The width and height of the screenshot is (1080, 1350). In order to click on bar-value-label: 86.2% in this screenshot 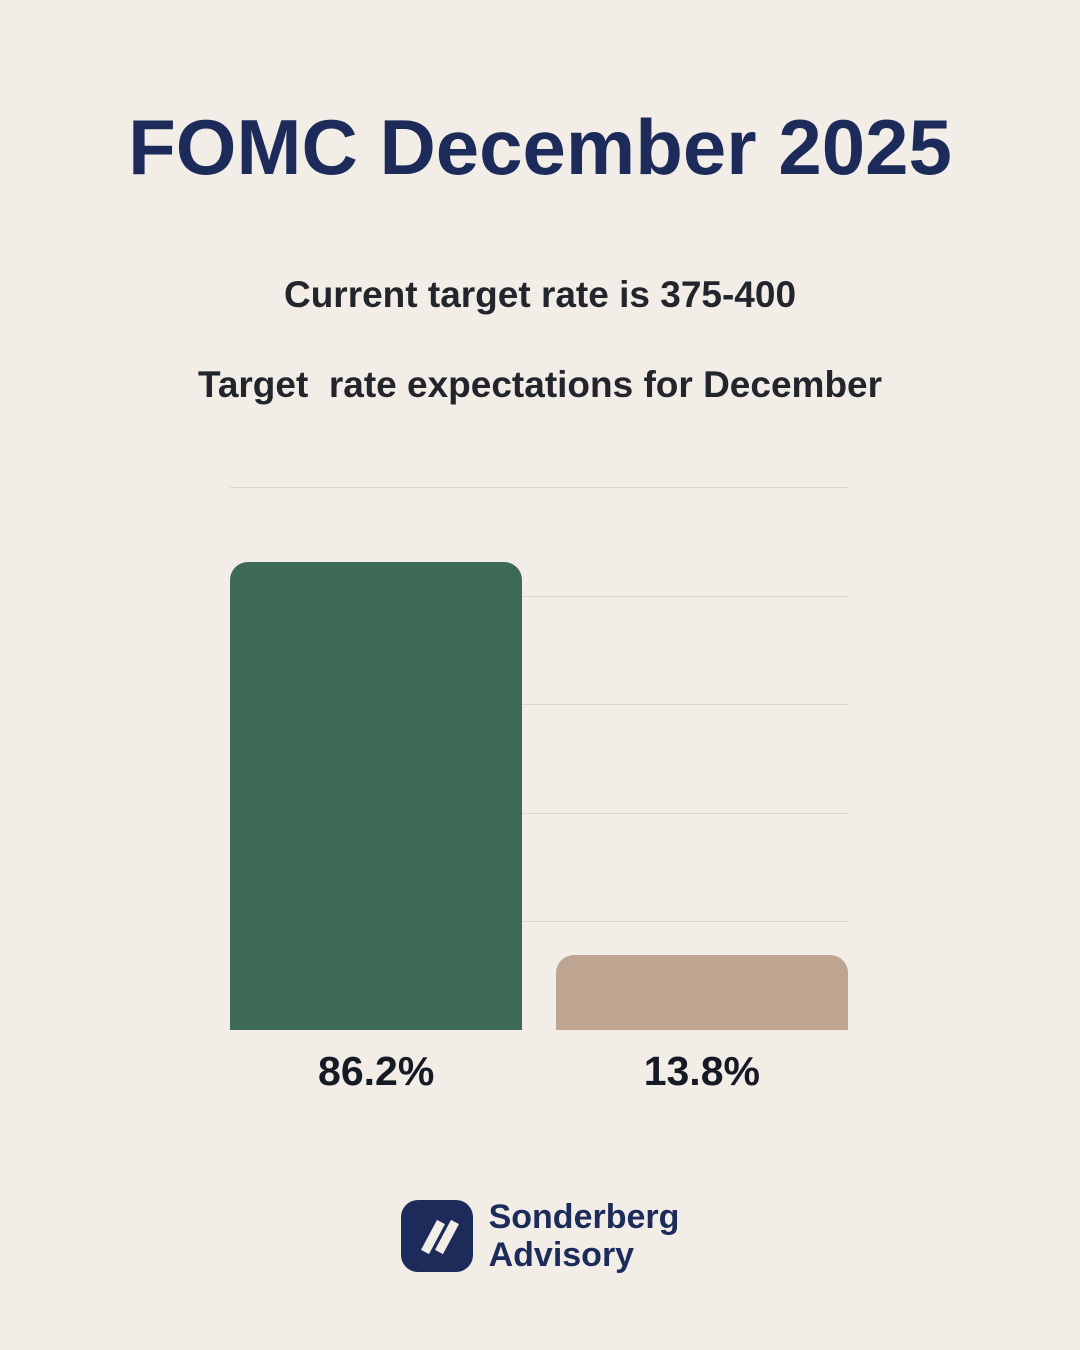, I will do `click(376, 1071)`.